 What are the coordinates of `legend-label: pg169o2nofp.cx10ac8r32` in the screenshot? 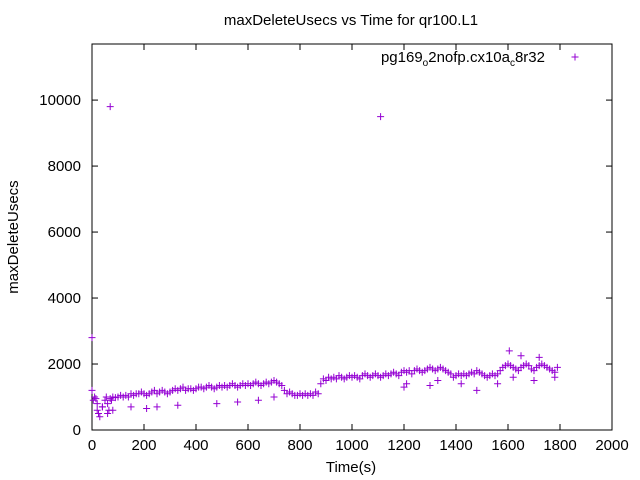 It's located at (463, 59).